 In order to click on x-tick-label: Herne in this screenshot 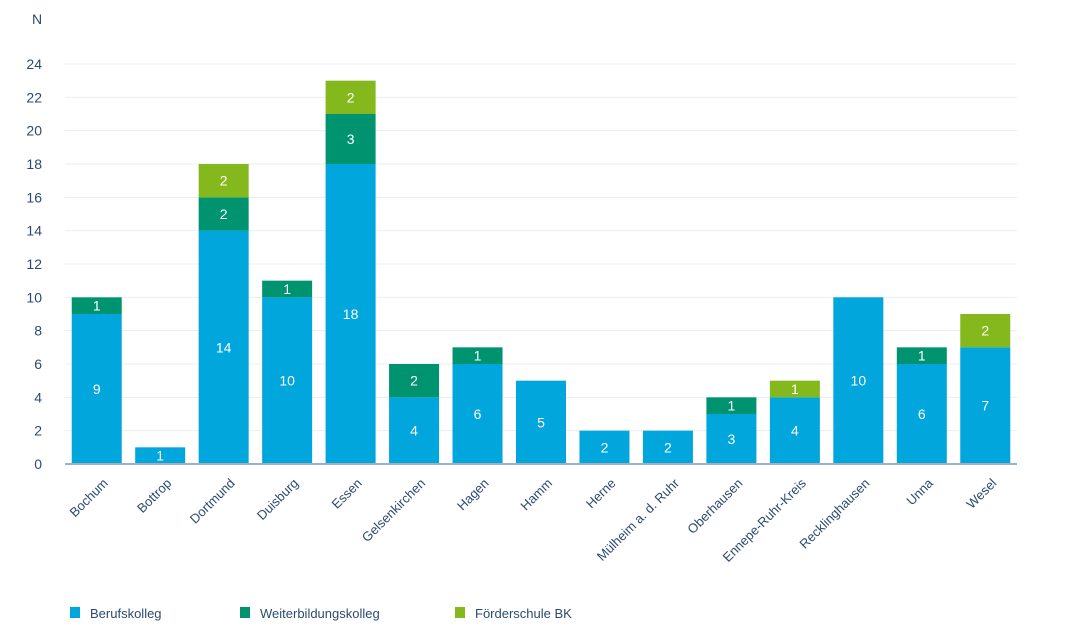, I will do `click(601, 494)`.